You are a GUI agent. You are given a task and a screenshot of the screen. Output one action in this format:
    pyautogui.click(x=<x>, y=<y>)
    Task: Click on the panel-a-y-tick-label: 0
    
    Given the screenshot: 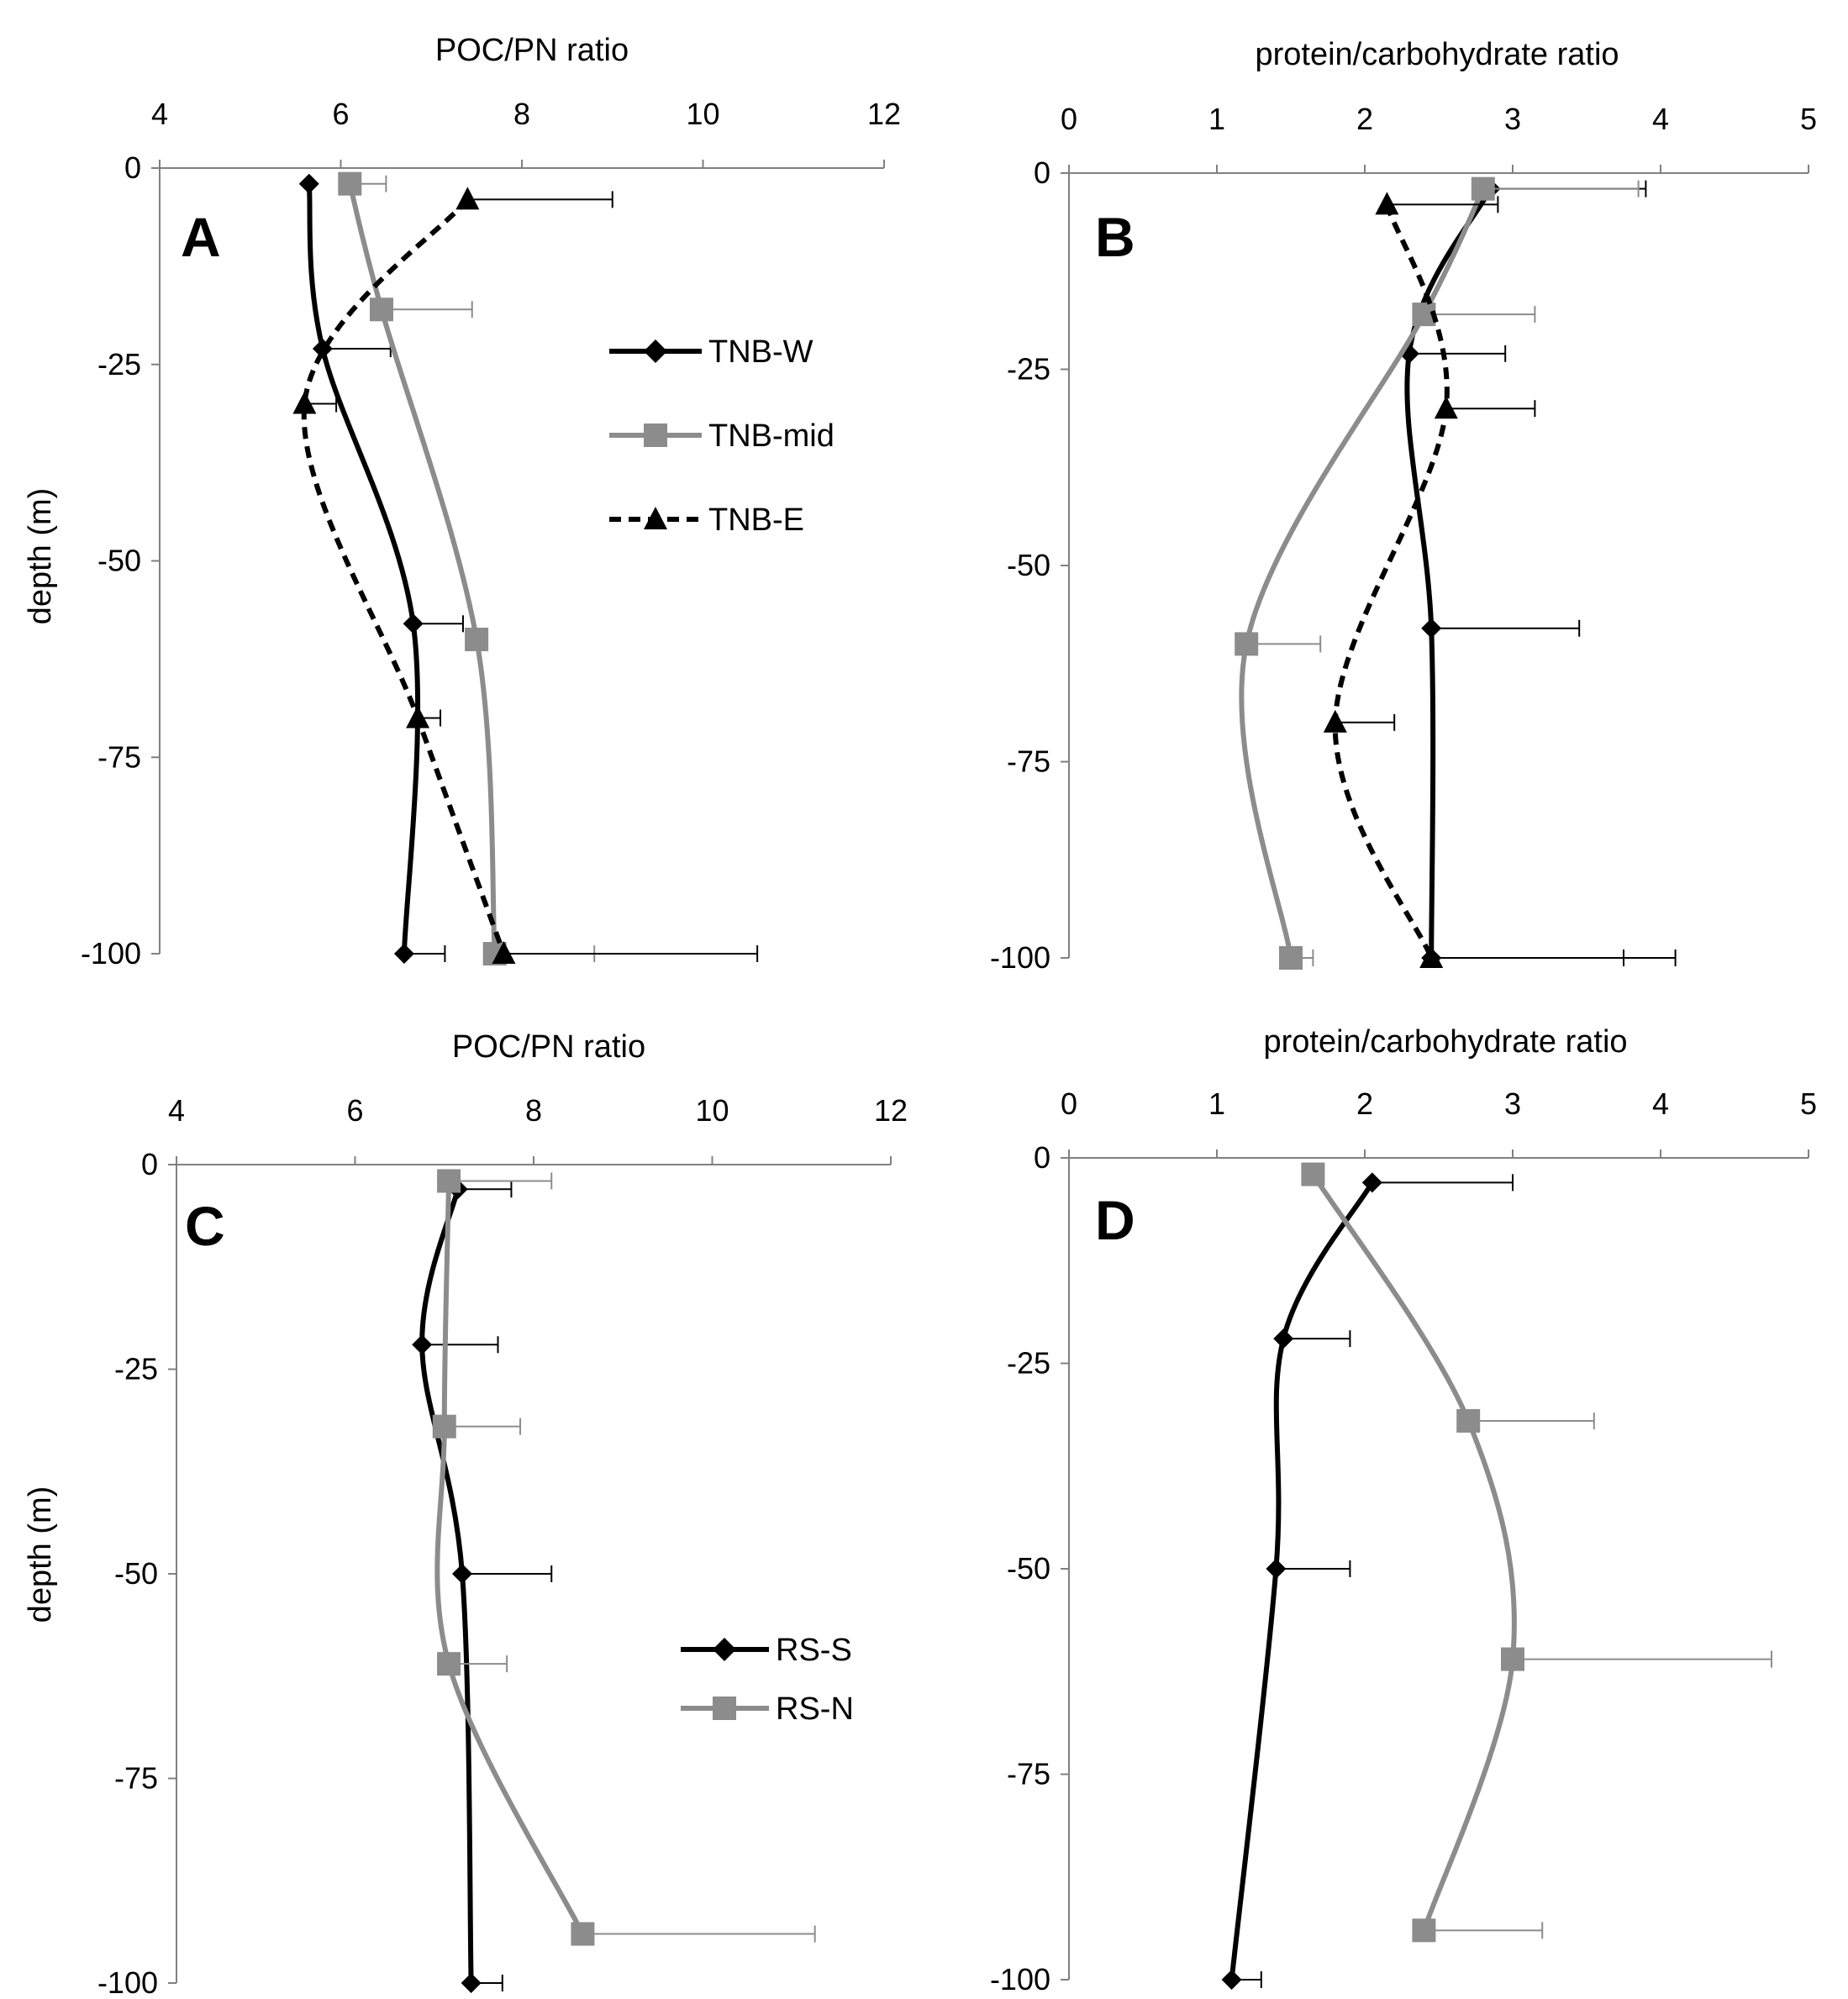 What is the action you would take?
    pyautogui.click(x=132, y=168)
    